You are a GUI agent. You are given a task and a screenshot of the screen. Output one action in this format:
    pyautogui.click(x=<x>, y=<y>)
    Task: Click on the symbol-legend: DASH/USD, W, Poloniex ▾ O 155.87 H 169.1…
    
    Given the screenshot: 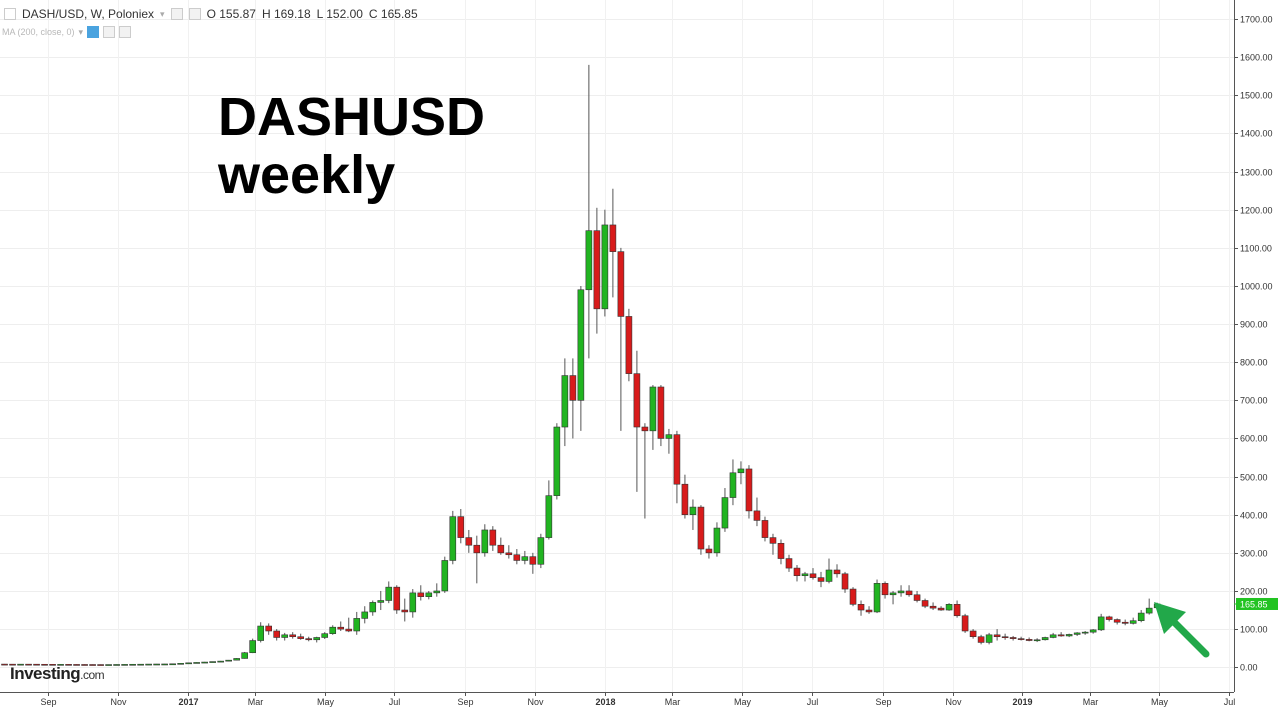 What is the action you would take?
    pyautogui.click(x=211, y=14)
    